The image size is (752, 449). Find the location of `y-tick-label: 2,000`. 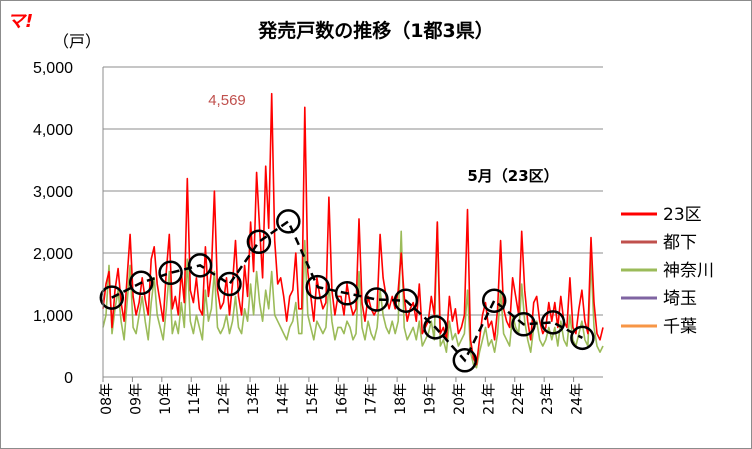

y-tick-label: 2,000 is located at coordinates (53, 254).